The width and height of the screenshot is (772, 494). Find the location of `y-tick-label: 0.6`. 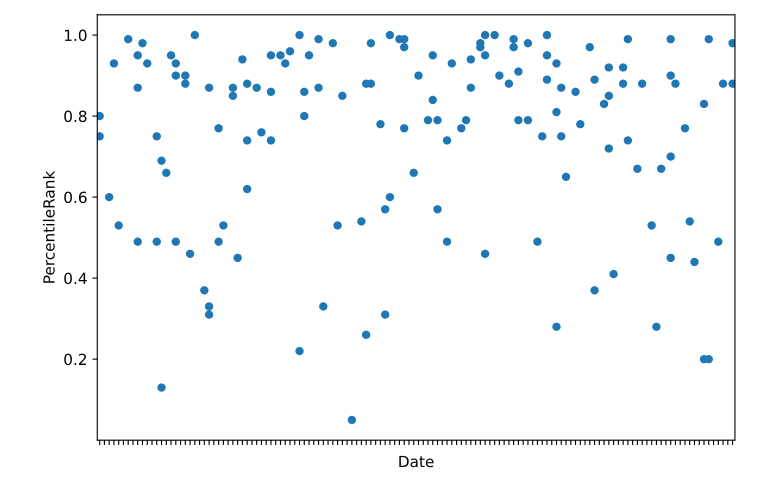

y-tick-label: 0.6 is located at coordinates (75, 198).